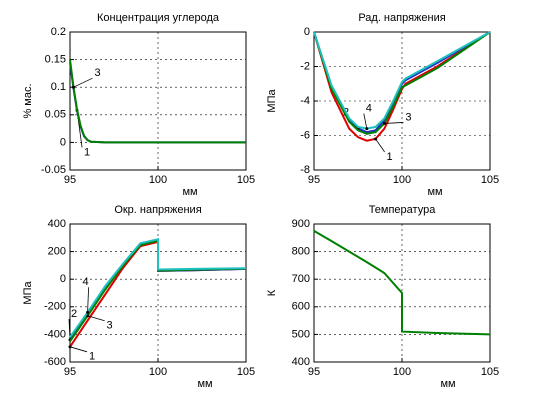  What do you see at coordinates (401, 18) in the screenshot?
I see `chart-title: Рад. напряжения` at bounding box center [401, 18].